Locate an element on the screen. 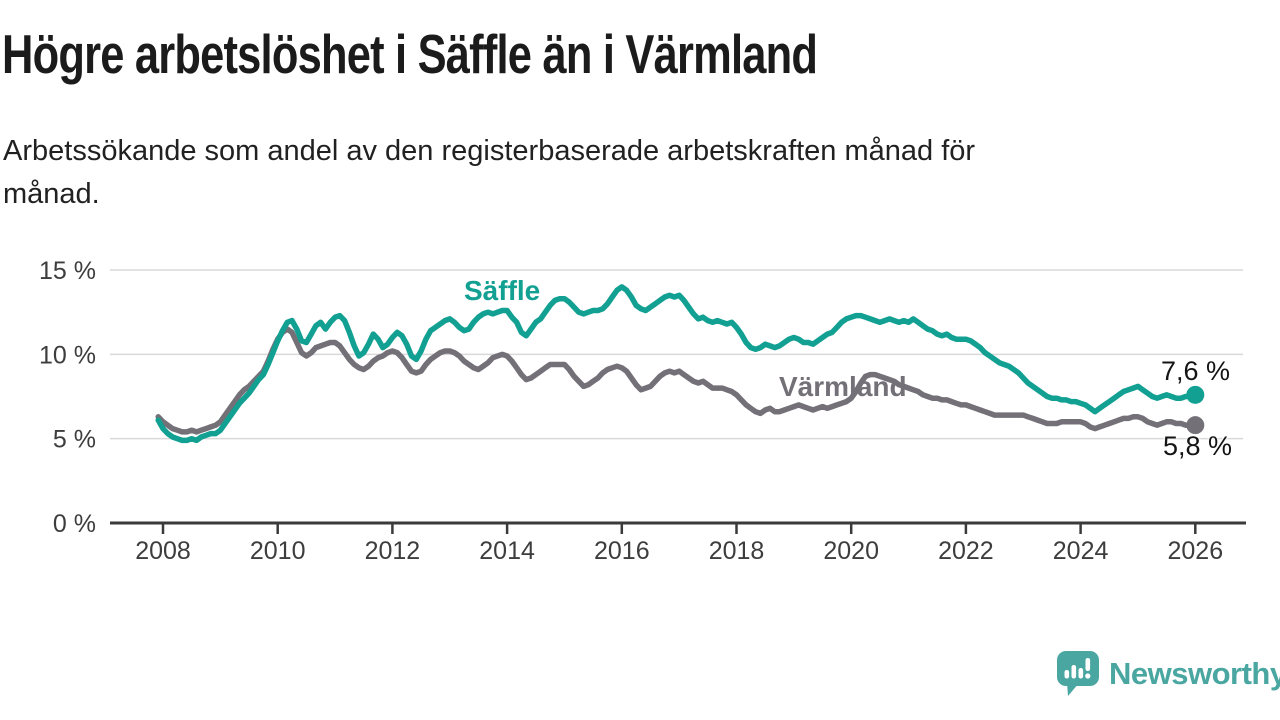  series-label-saffle: Säffle is located at coordinates (502, 290).